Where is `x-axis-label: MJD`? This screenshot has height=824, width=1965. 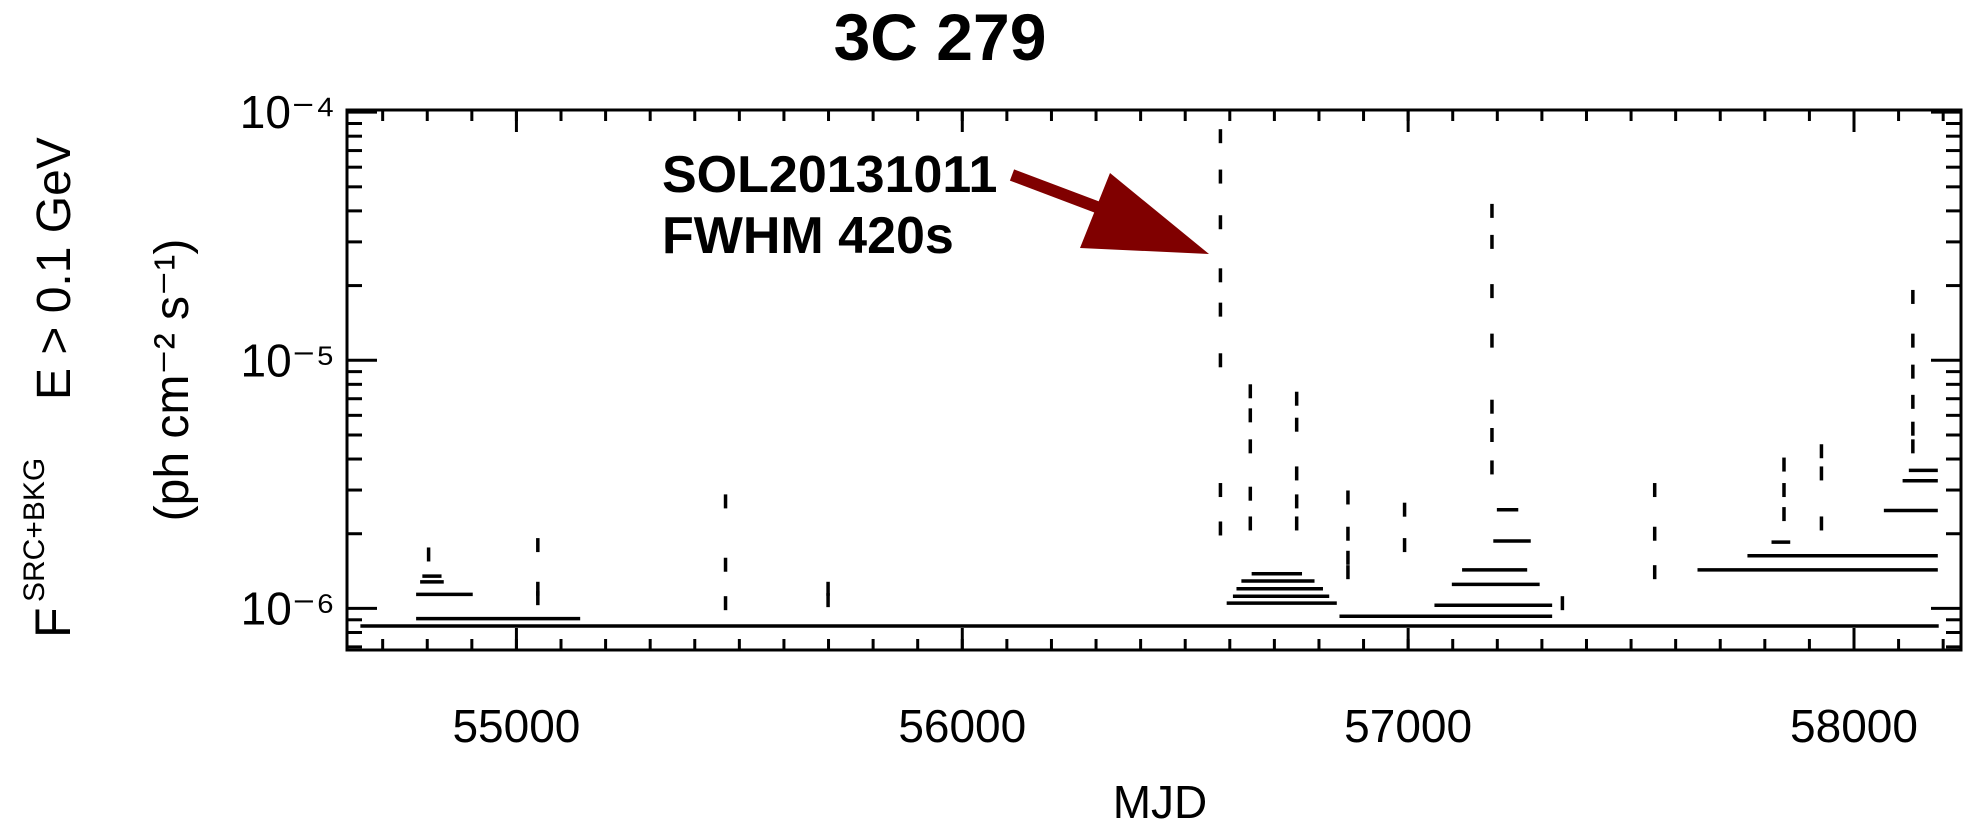
x-axis-label: MJD is located at coordinates (1160, 800).